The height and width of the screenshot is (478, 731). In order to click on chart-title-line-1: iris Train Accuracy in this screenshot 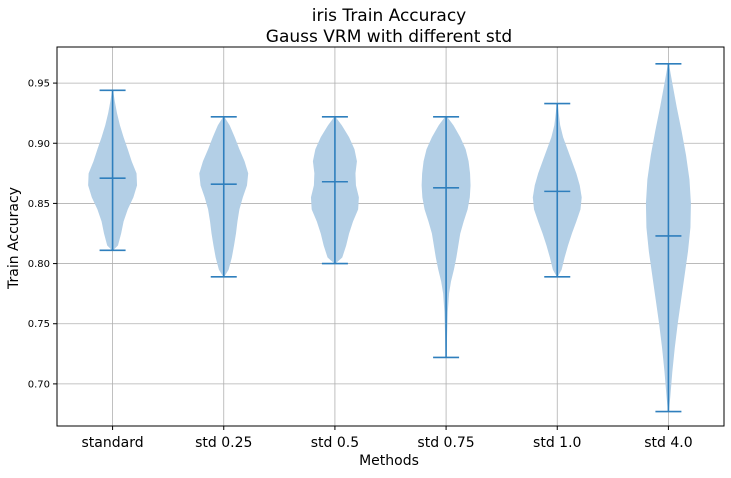, I will do `click(389, 16)`.